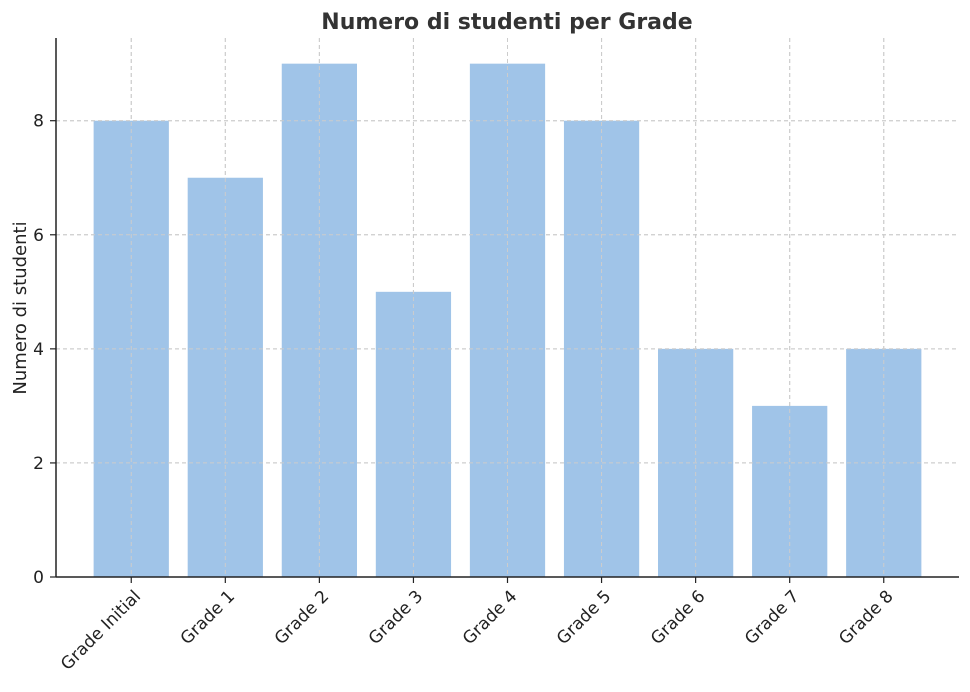 The height and width of the screenshot is (692, 970). I want to click on x-tick-label: Grade 2, so click(302, 618).